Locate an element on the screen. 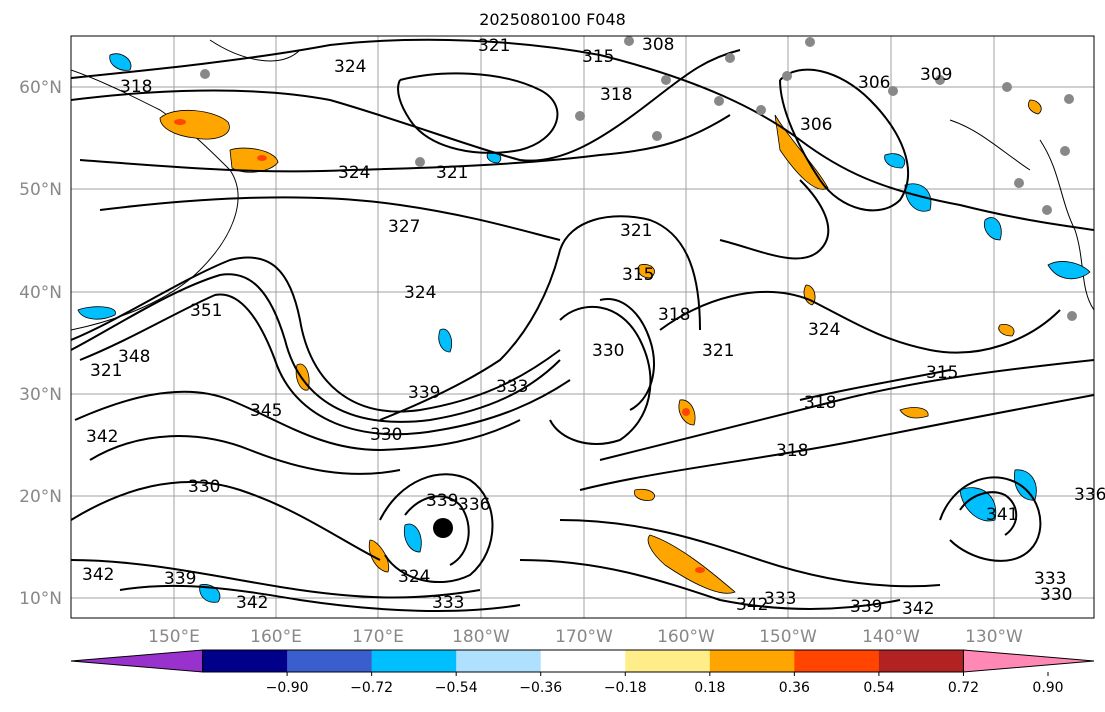  contour-label: 348 is located at coordinates (134, 357).